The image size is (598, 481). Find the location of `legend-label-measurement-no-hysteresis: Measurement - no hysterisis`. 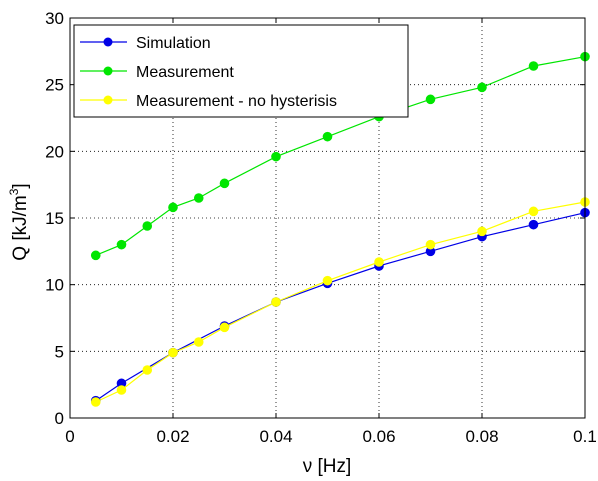

legend-label-measurement-no-hysteresis: Measurement - no hysterisis is located at coordinates (236, 101).